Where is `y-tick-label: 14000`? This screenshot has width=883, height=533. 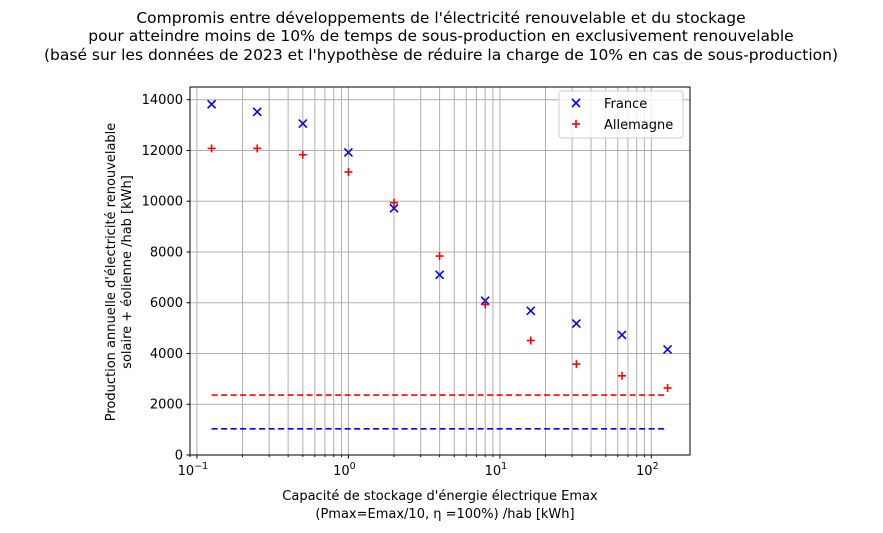 y-tick-label: 14000 is located at coordinates (162, 100).